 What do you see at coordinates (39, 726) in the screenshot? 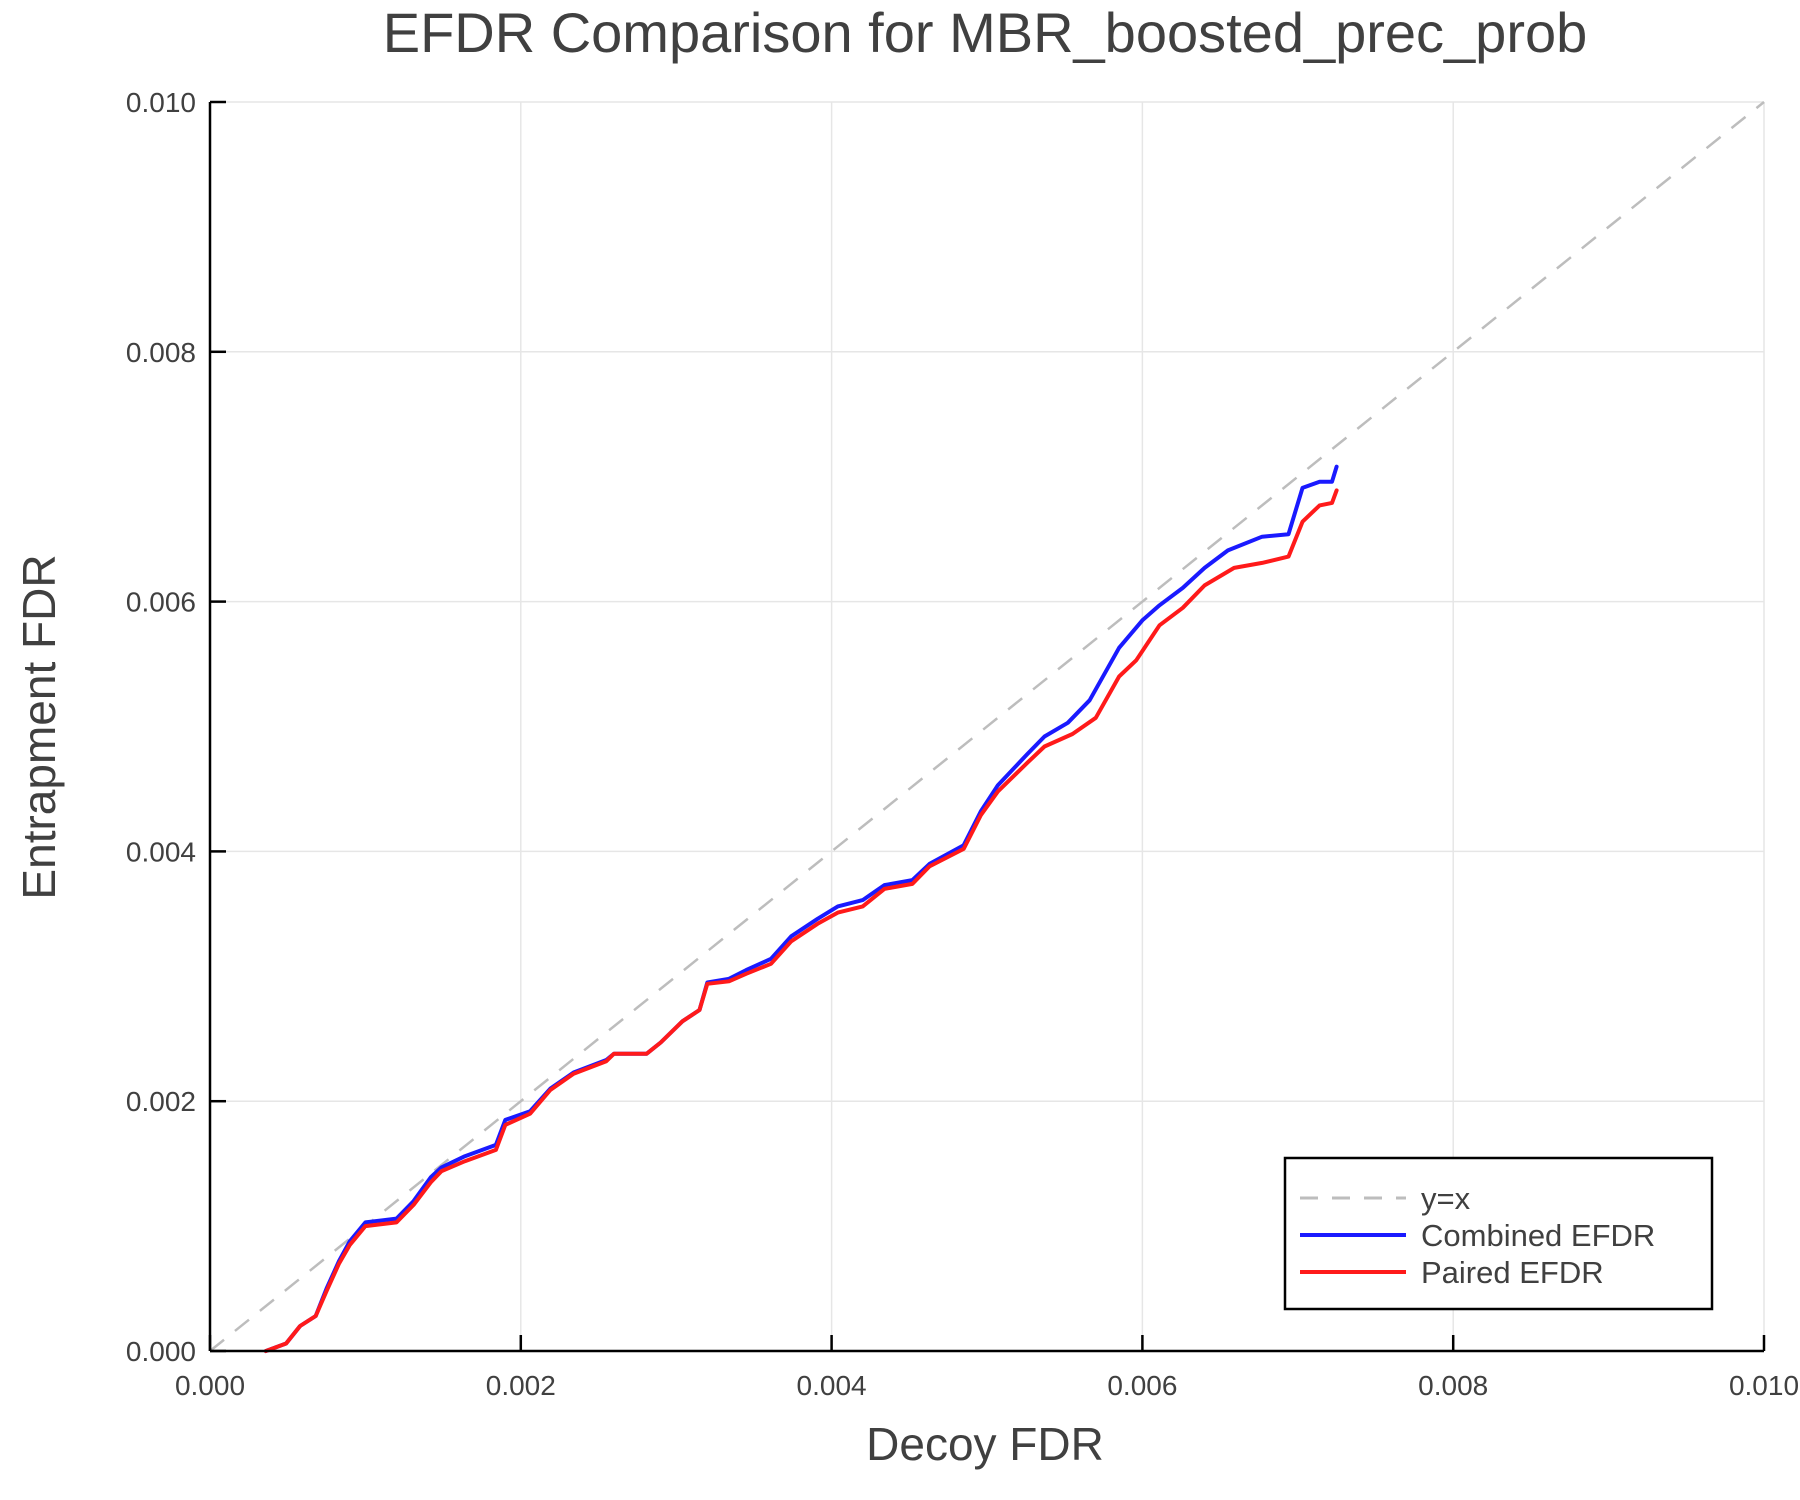
I see `y-axis-label: Entrapment FDR` at bounding box center [39, 726].